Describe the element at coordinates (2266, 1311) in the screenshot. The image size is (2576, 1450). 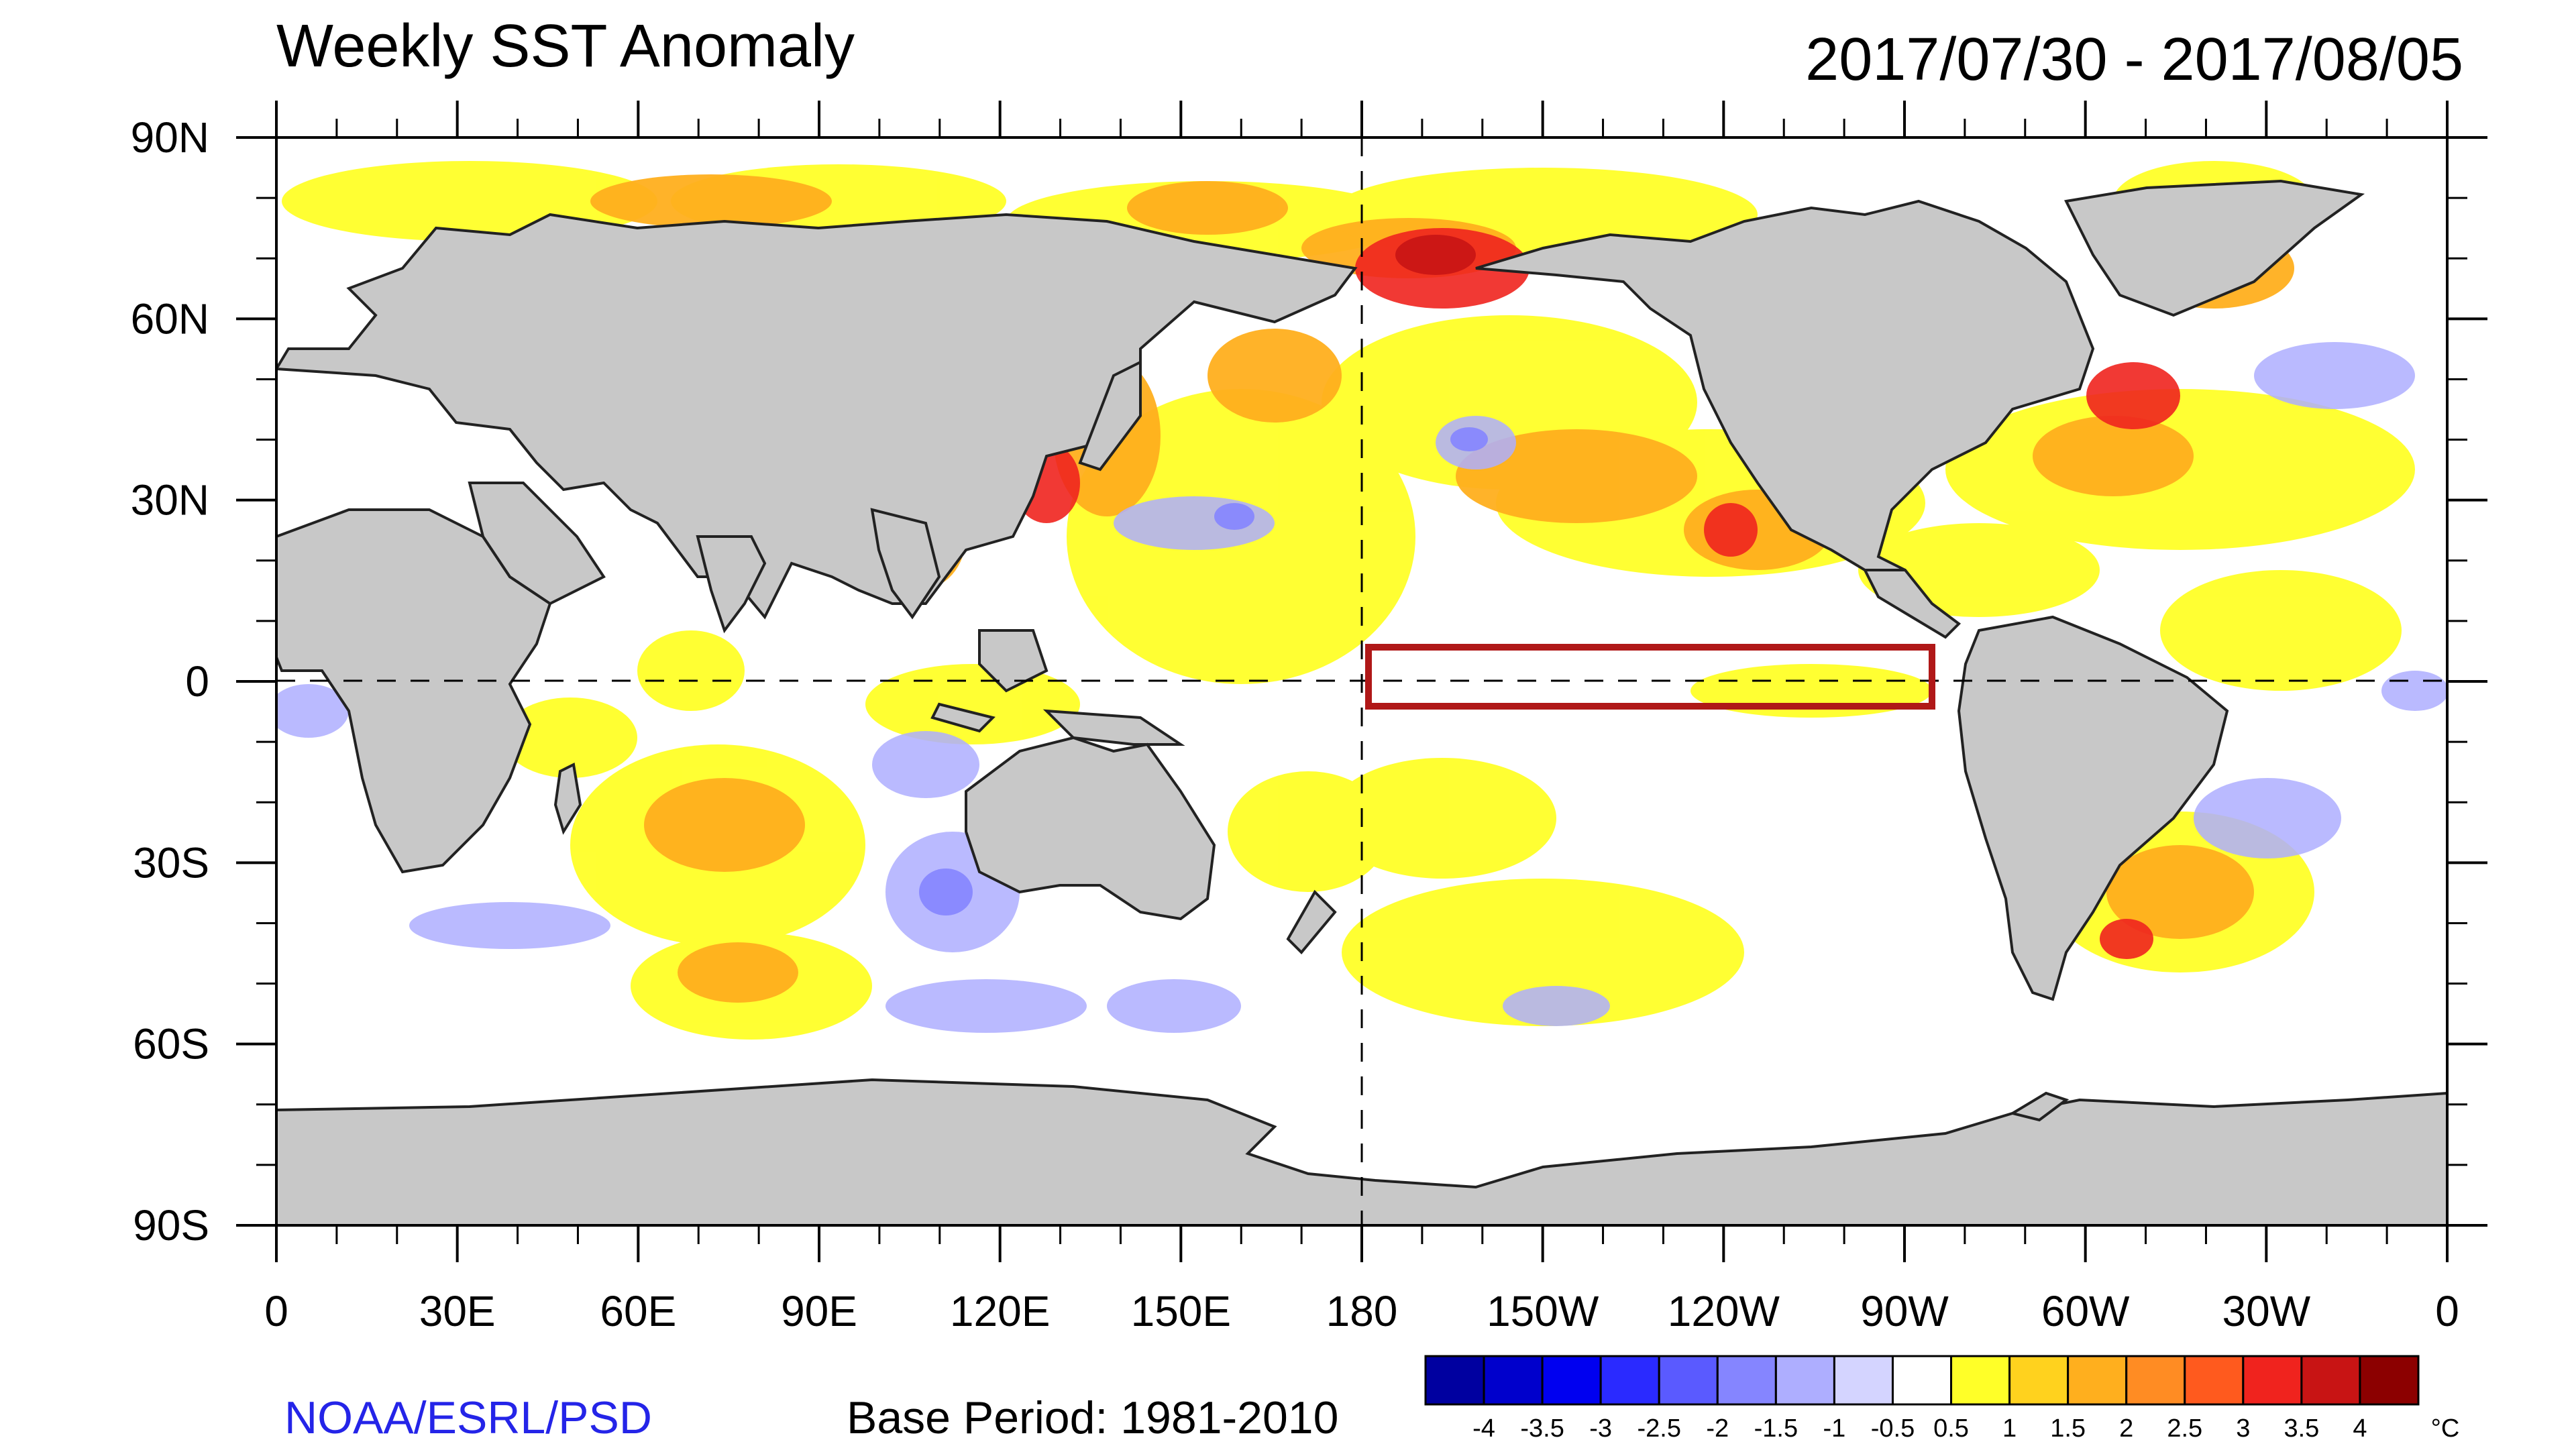
I see `lon-label: 30W` at that location.